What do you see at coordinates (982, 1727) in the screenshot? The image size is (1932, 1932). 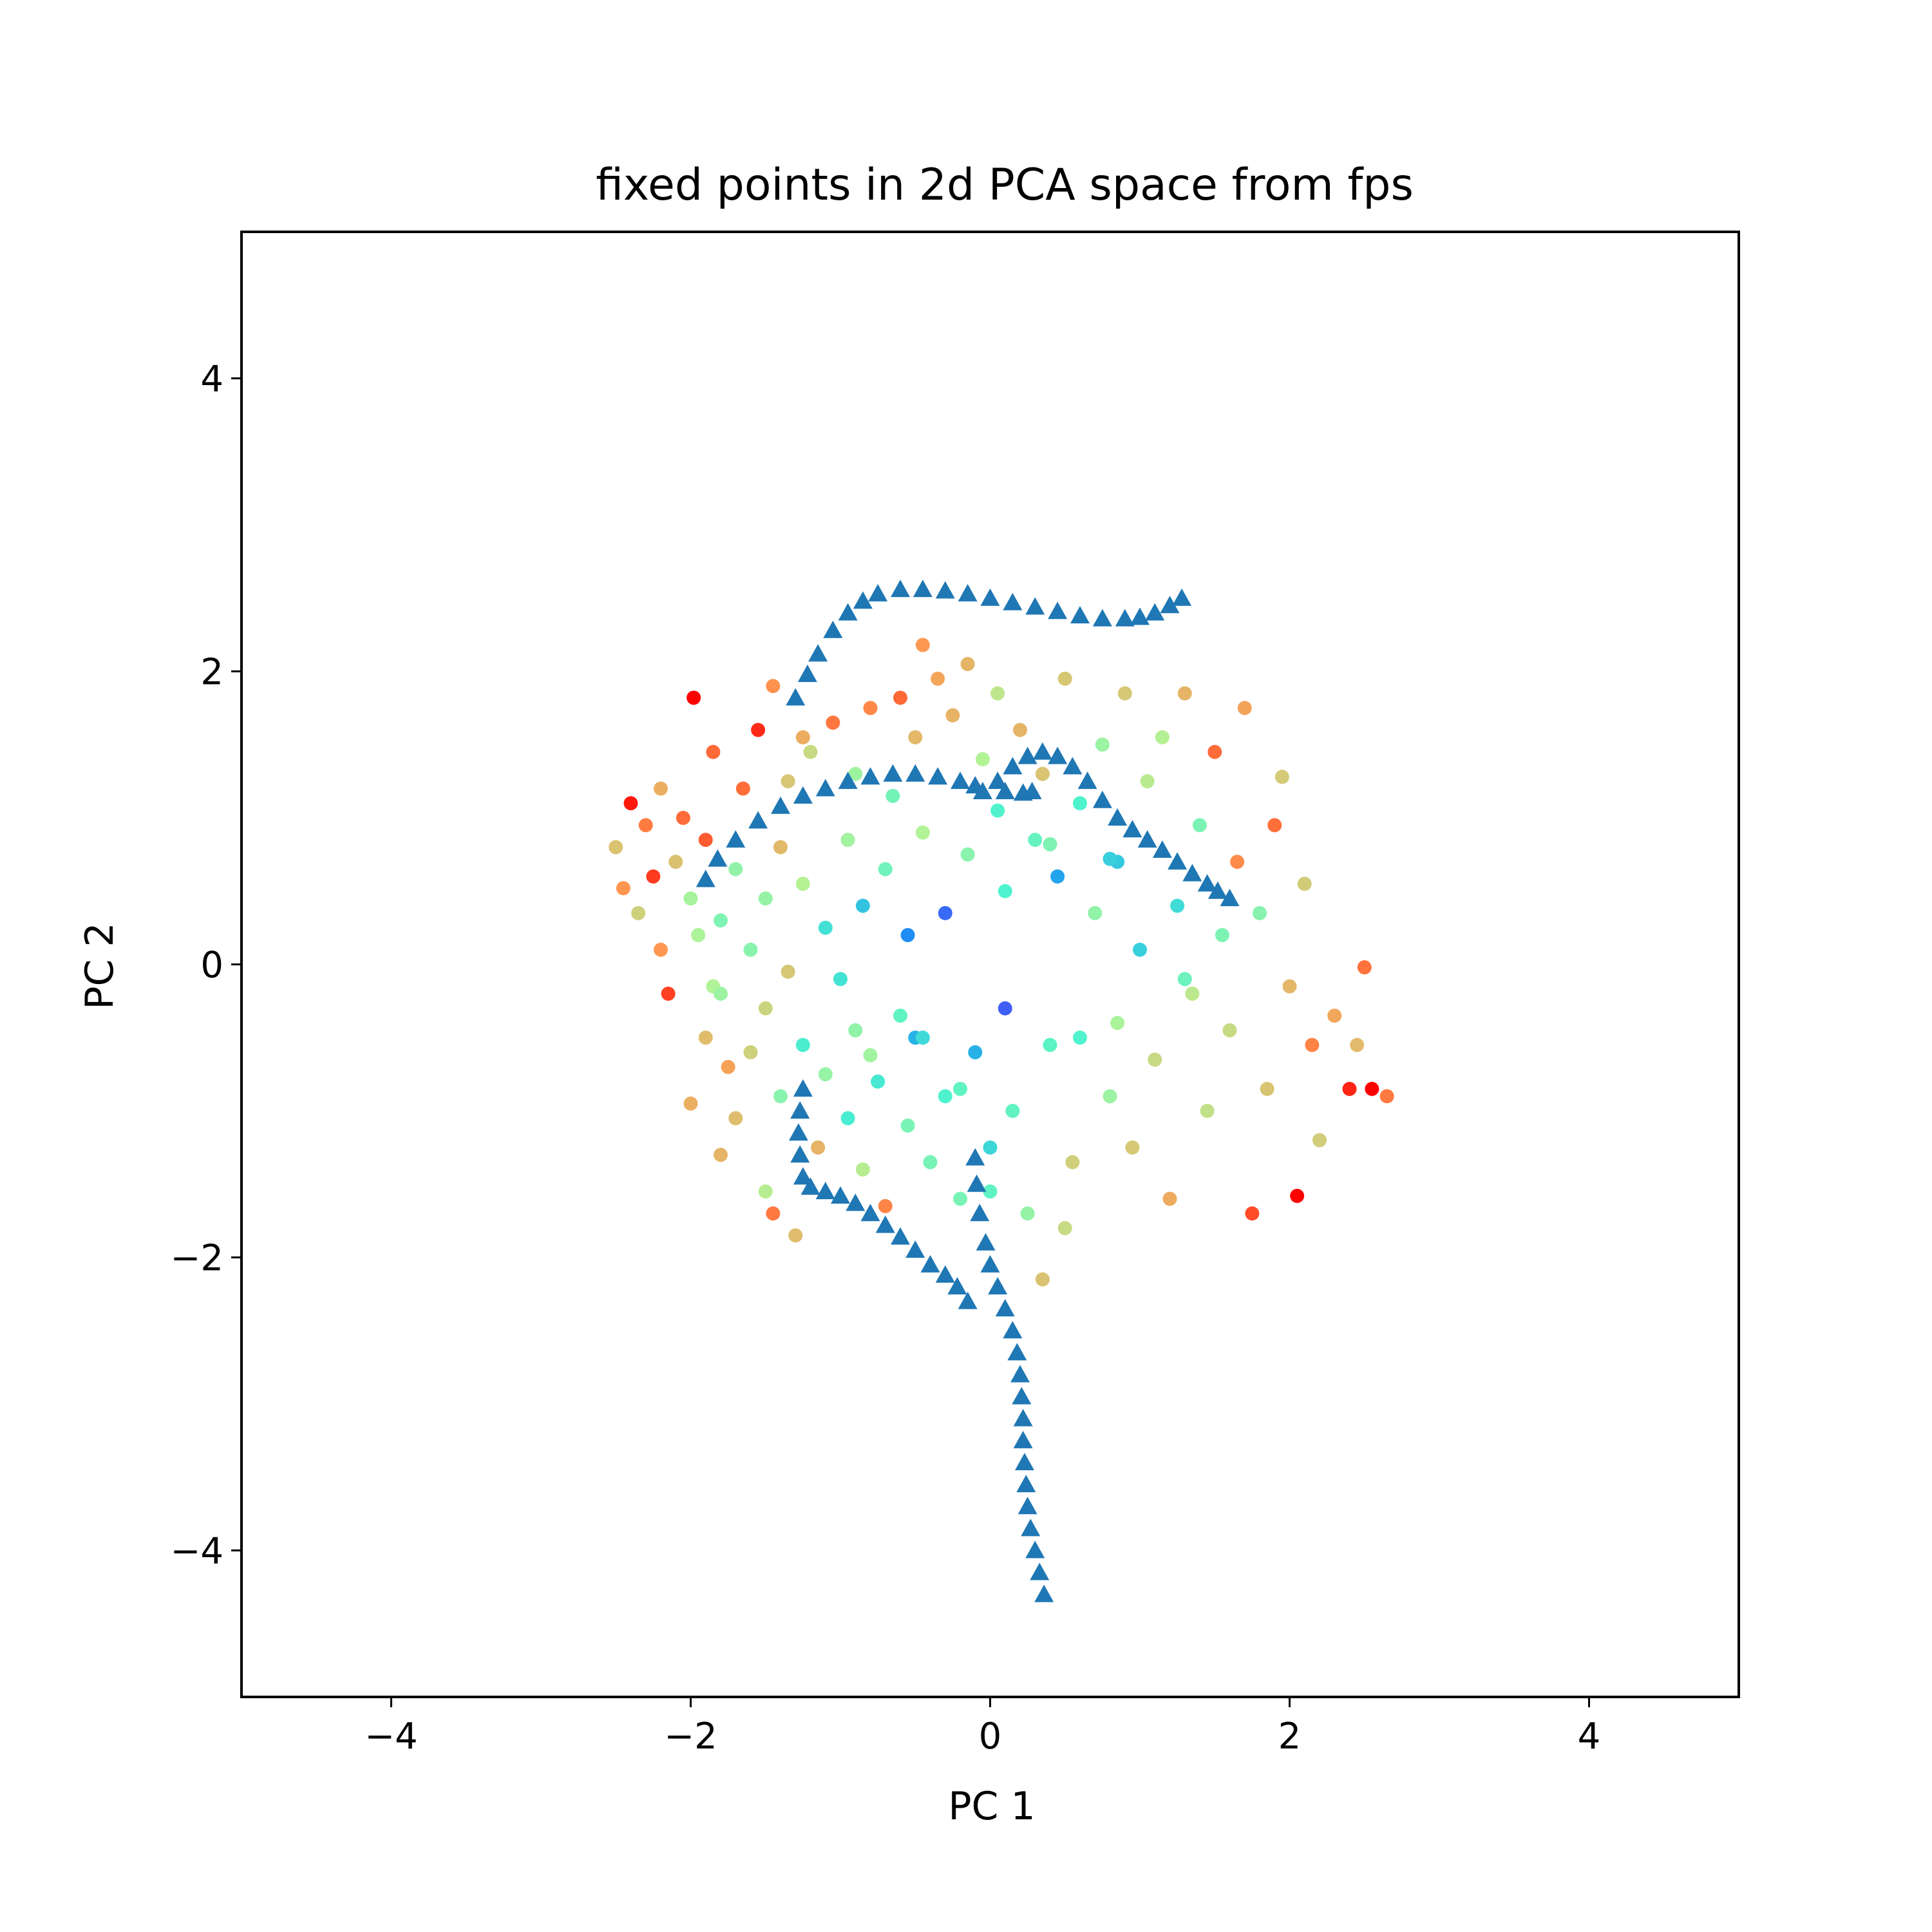 I see `x-axis-ticks: −4 −2 0 2 4` at bounding box center [982, 1727].